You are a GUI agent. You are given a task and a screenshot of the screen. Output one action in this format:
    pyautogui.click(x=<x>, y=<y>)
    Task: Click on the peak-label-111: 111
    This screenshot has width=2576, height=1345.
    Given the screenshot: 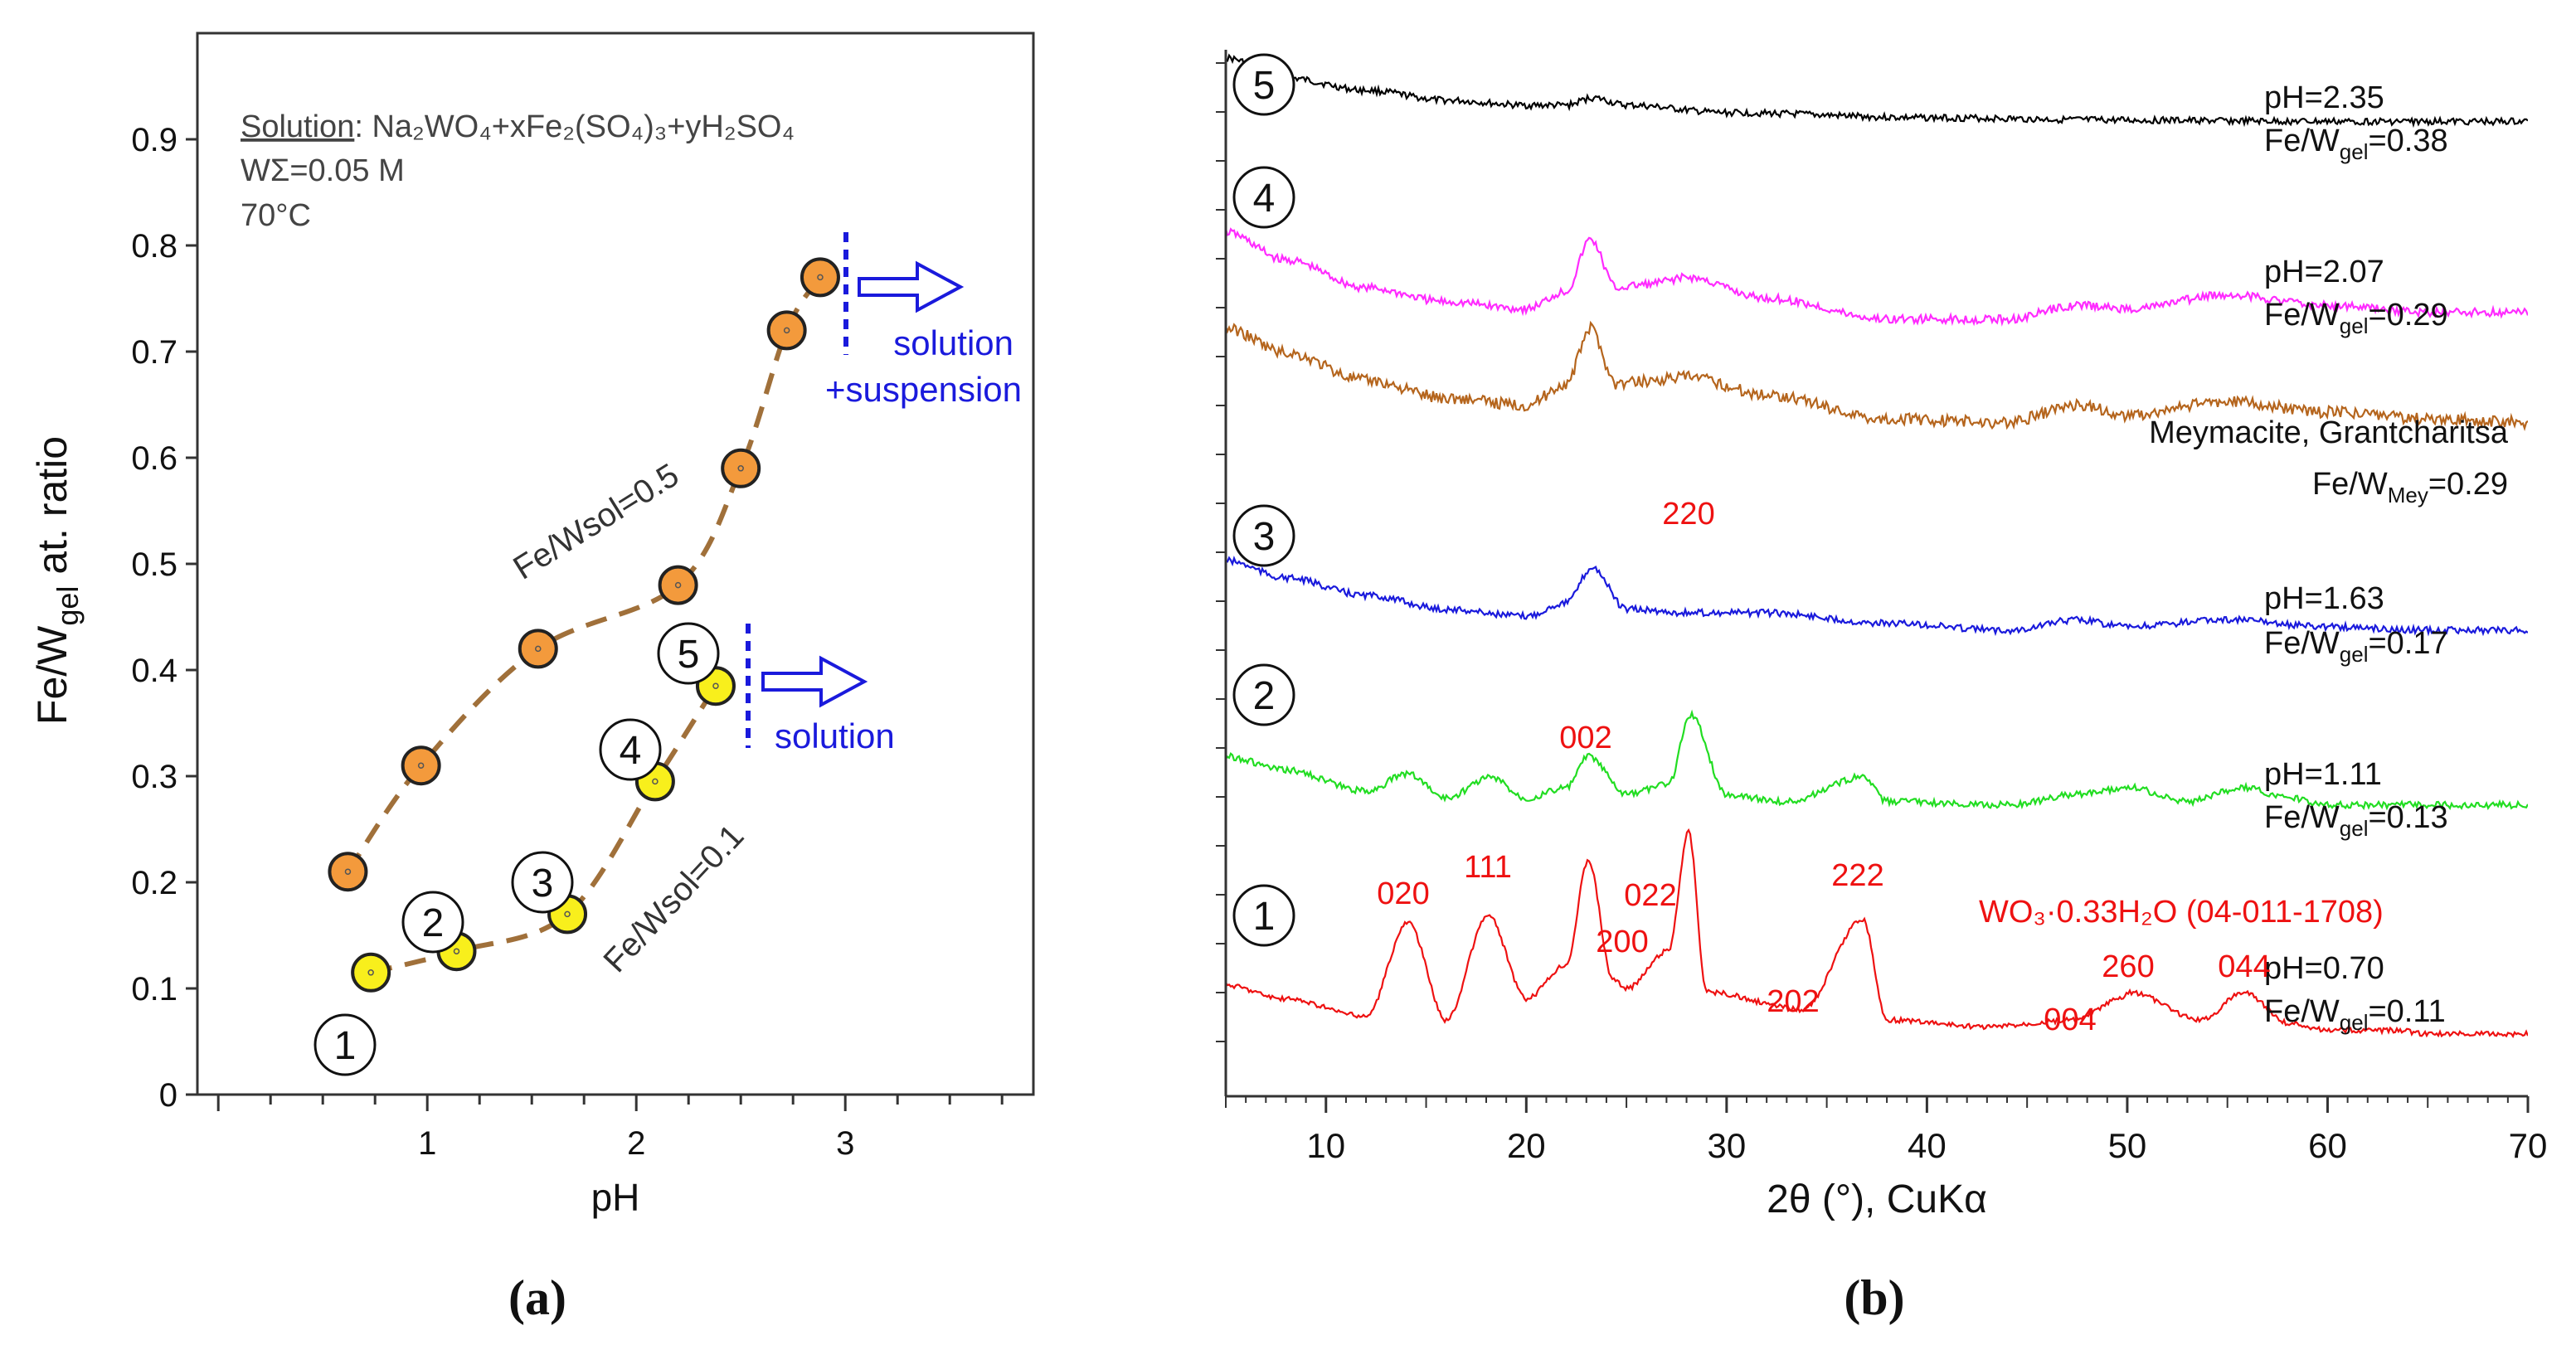 What is the action you would take?
    pyautogui.click(x=1488, y=867)
    